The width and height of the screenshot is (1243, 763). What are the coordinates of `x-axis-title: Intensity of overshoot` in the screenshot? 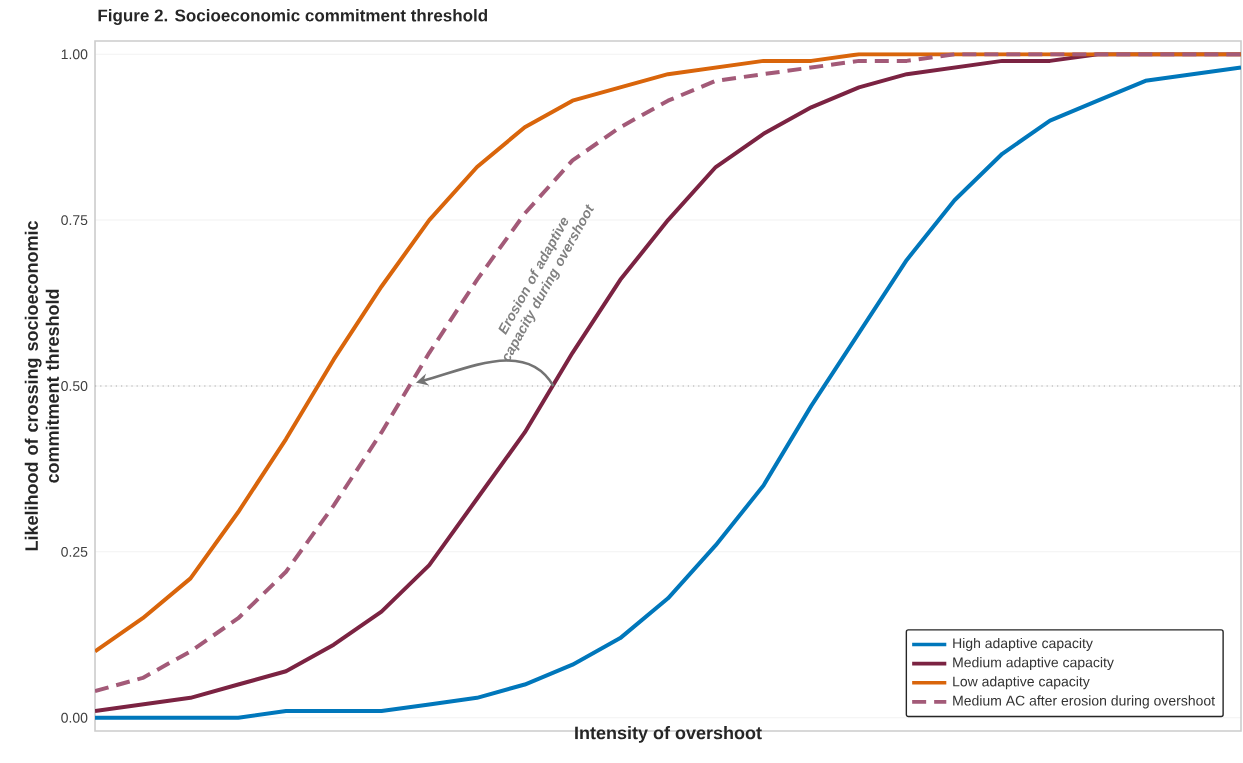 It's located at (668, 734).